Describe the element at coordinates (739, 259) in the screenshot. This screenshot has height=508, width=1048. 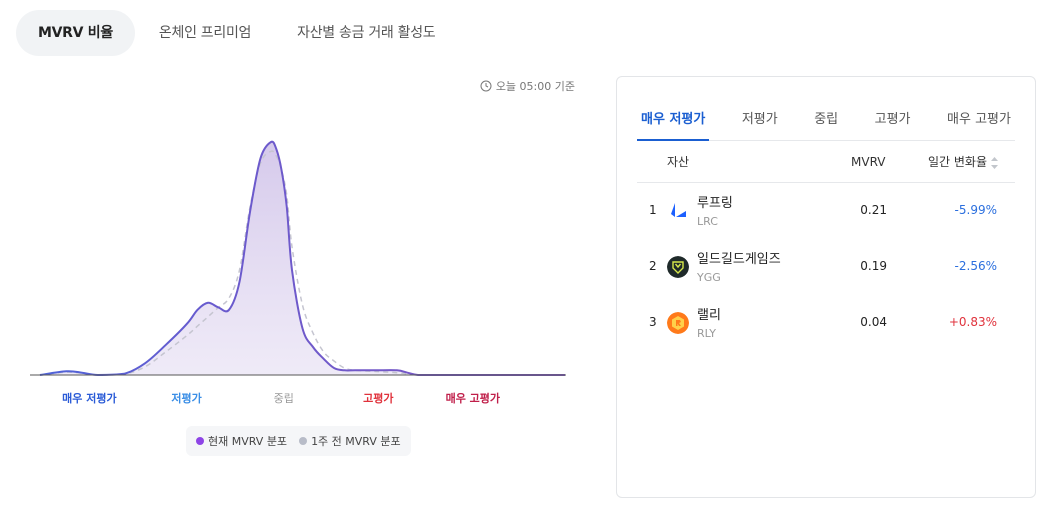
I see `coin-name: 일드길드게임즈` at that location.